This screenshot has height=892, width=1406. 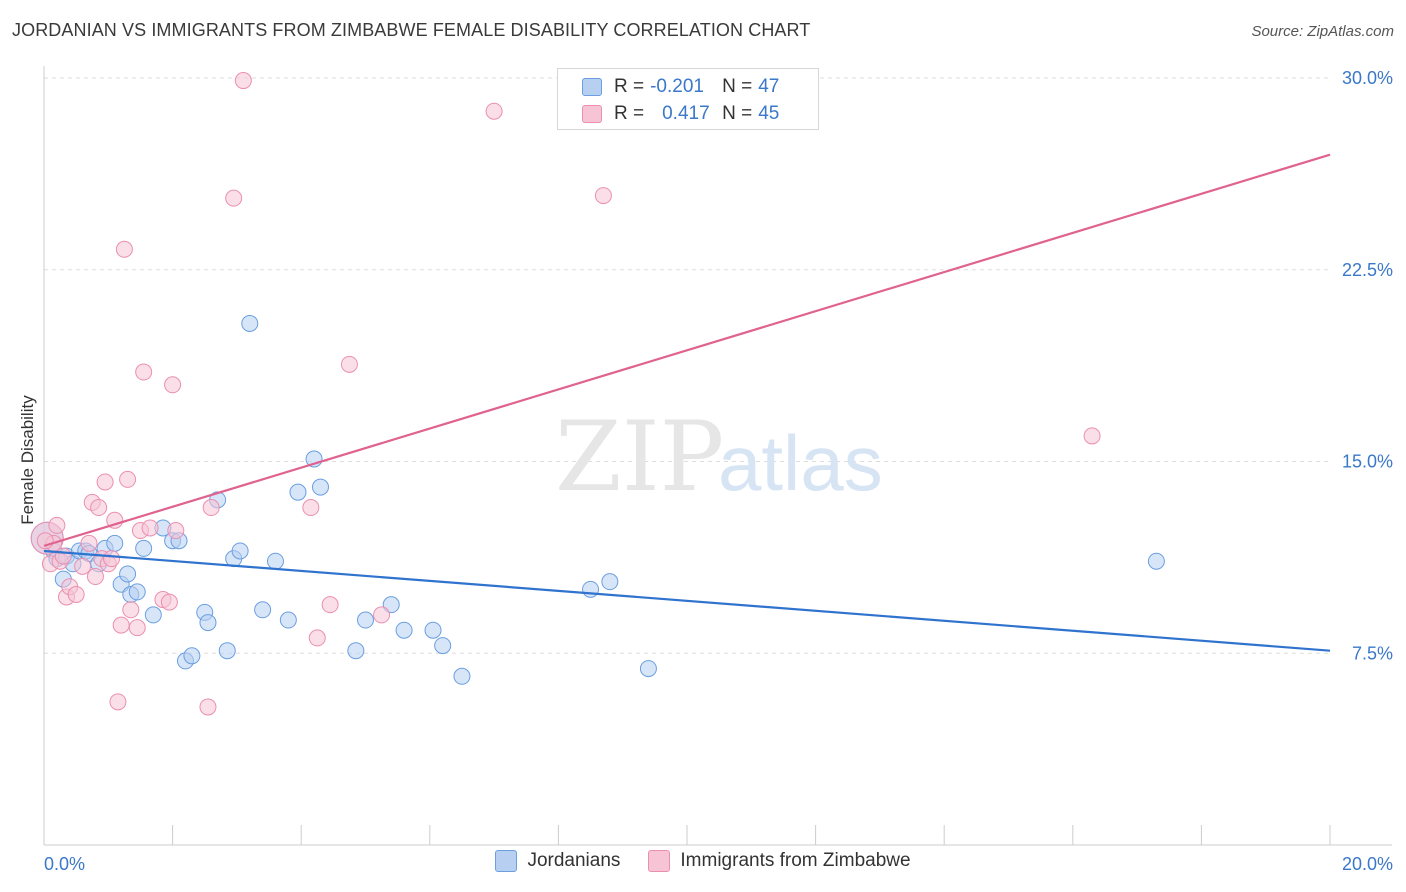 What do you see at coordinates (677, 86) in the screenshot?
I see `r-value-jordanians: -0.201` at bounding box center [677, 86].